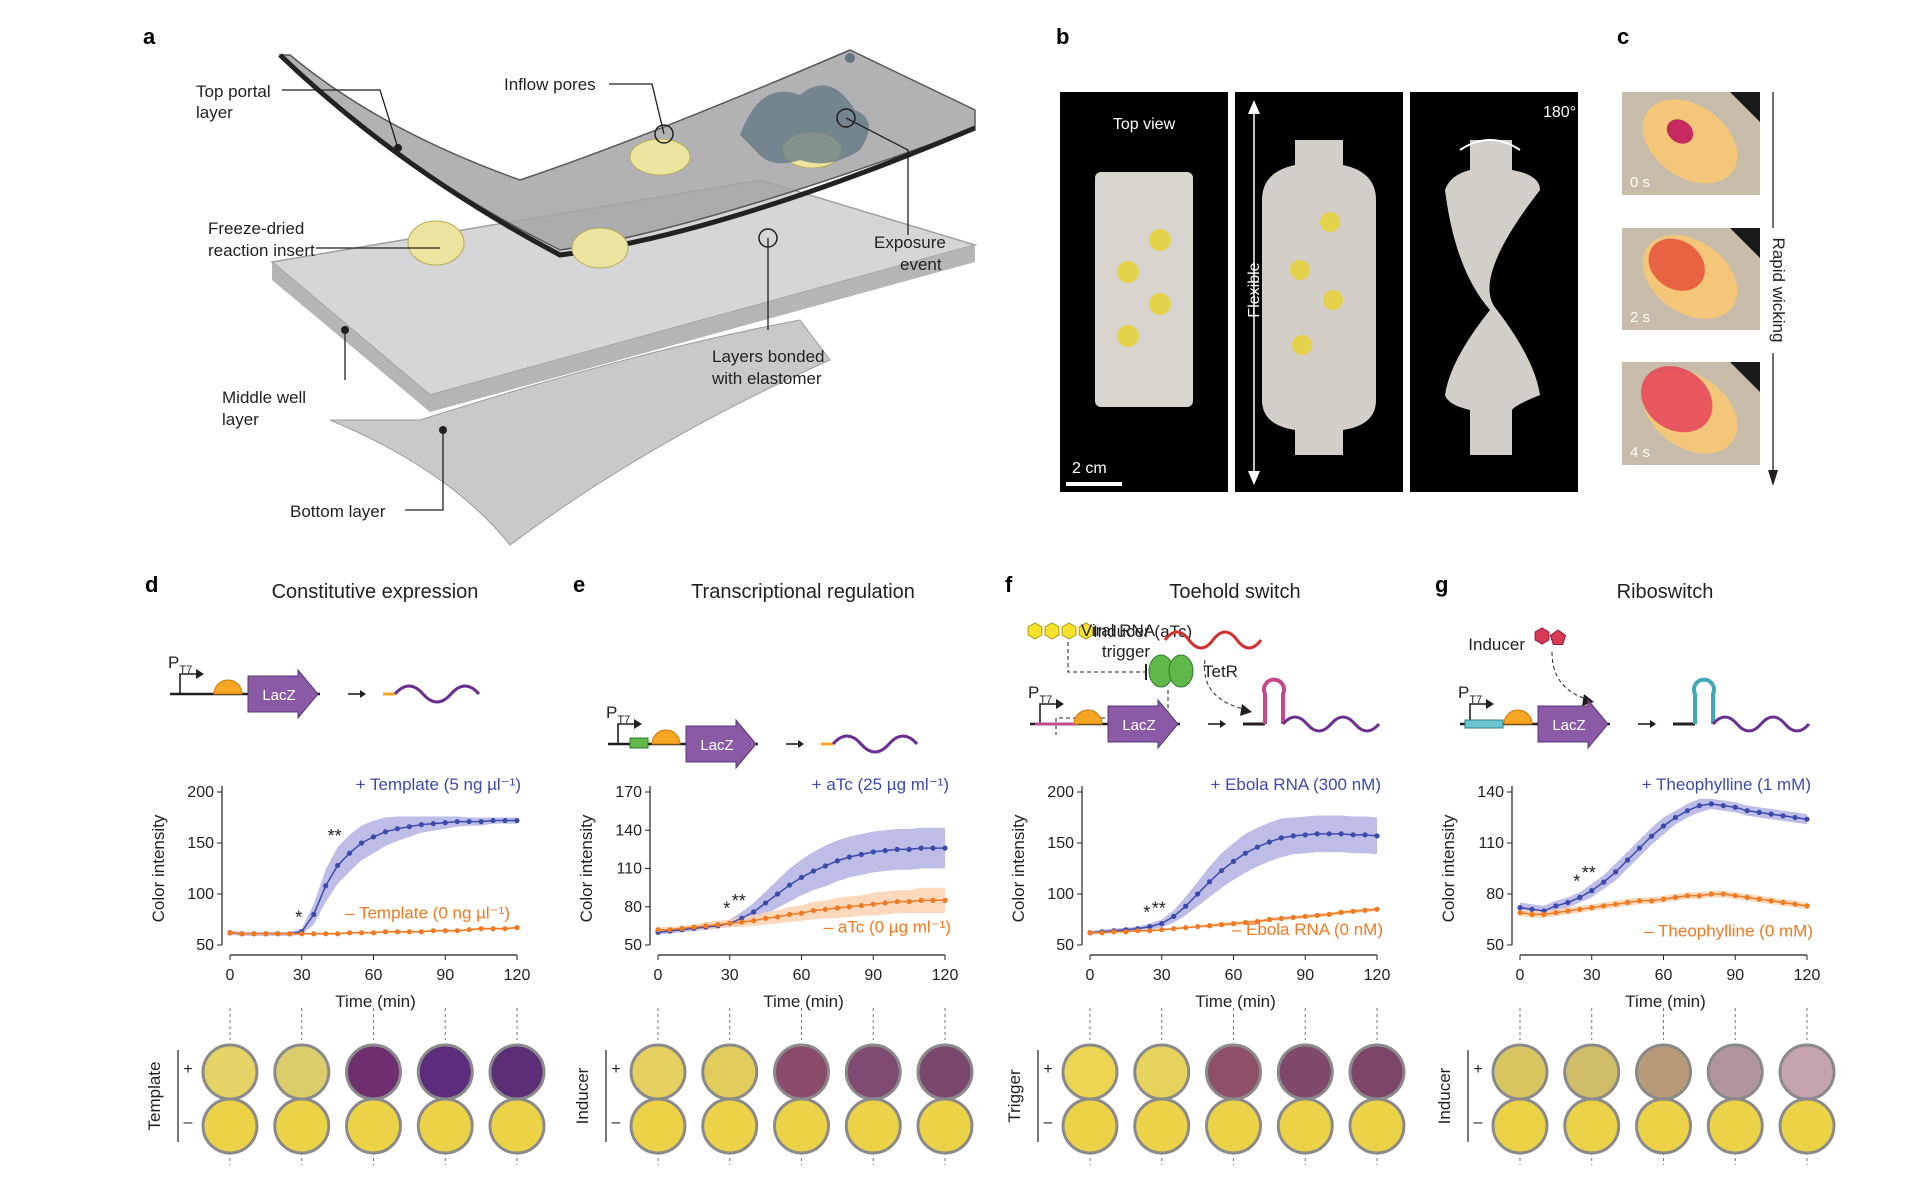  What do you see at coordinates (185, 670) in the screenshot?
I see `d-diagram-promoter-sub: T7` at bounding box center [185, 670].